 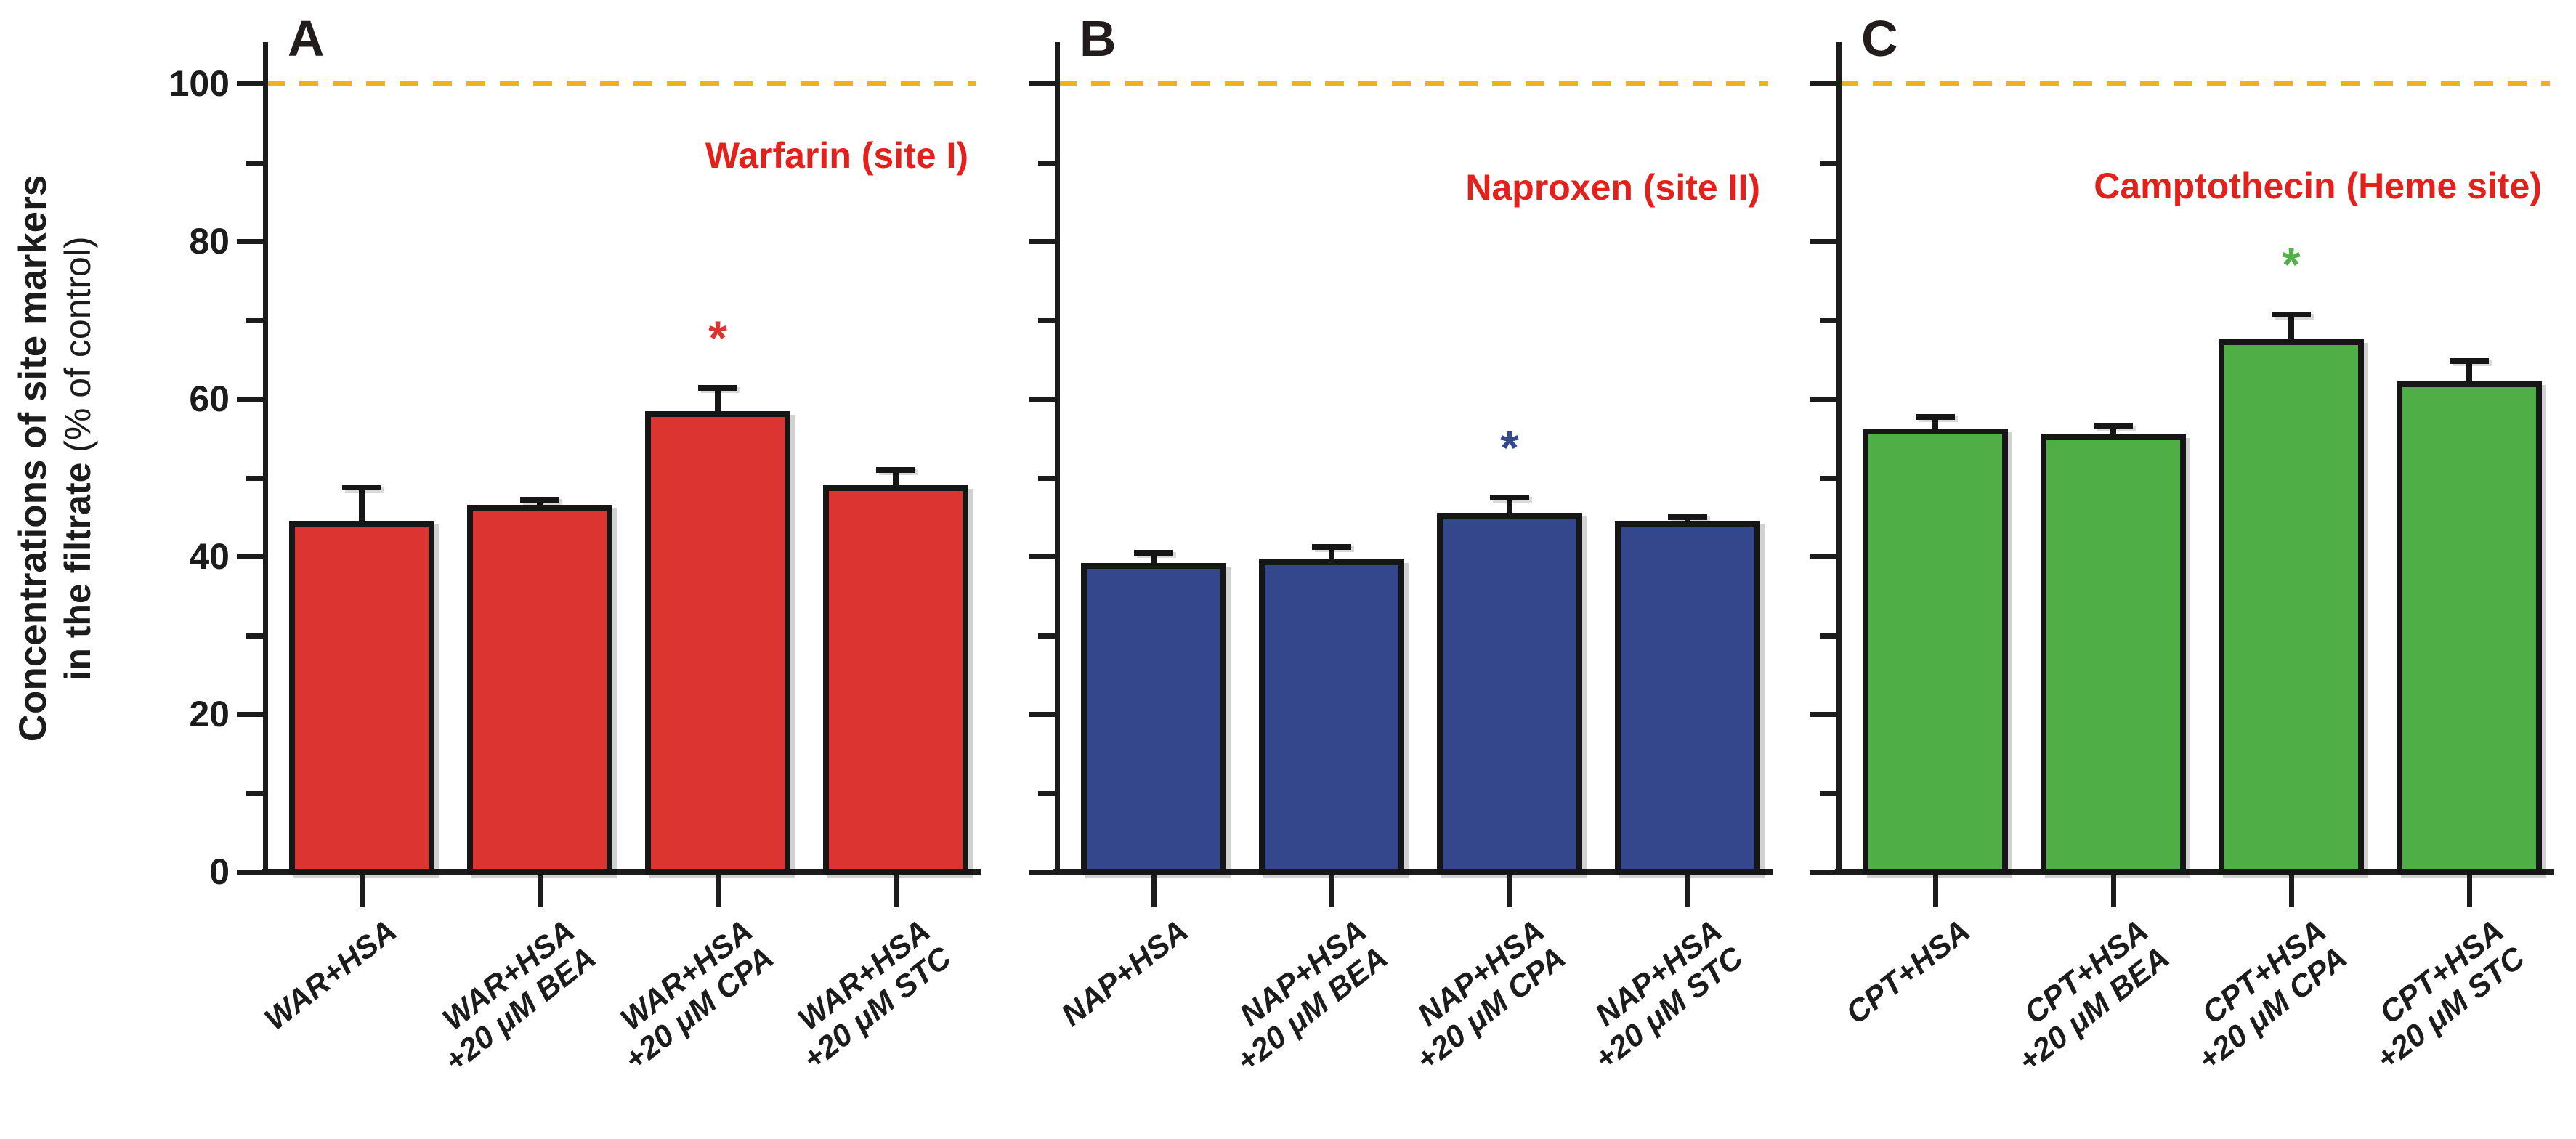 I want to click on x-category-label: CPT+HSA +20 μM STC, so click(x=2440, y=995).